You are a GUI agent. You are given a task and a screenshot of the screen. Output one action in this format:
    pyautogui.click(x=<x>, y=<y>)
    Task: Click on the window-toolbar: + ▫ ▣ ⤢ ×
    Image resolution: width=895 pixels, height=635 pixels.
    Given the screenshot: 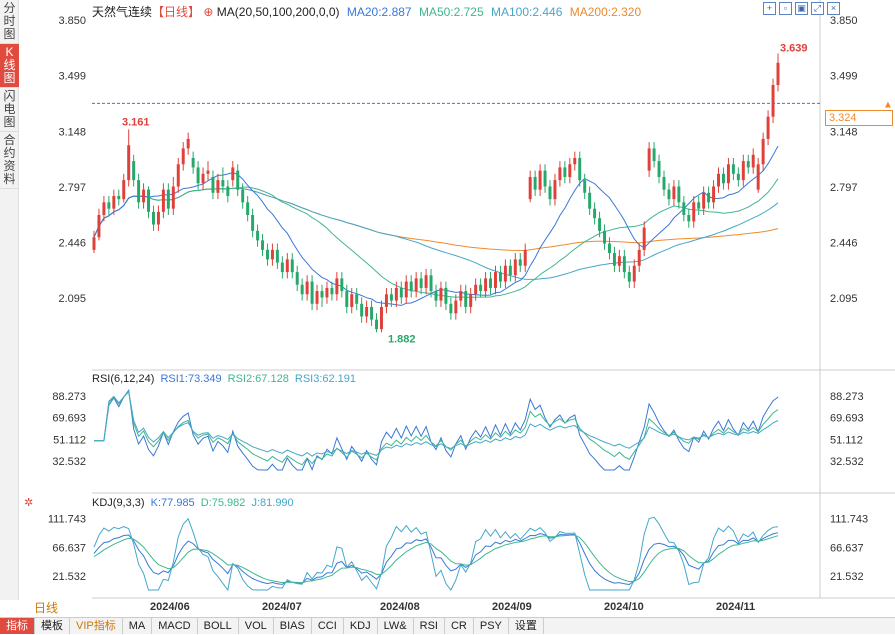 What is the action you would take?
    pyautogui.click(x=801, y=8)
    